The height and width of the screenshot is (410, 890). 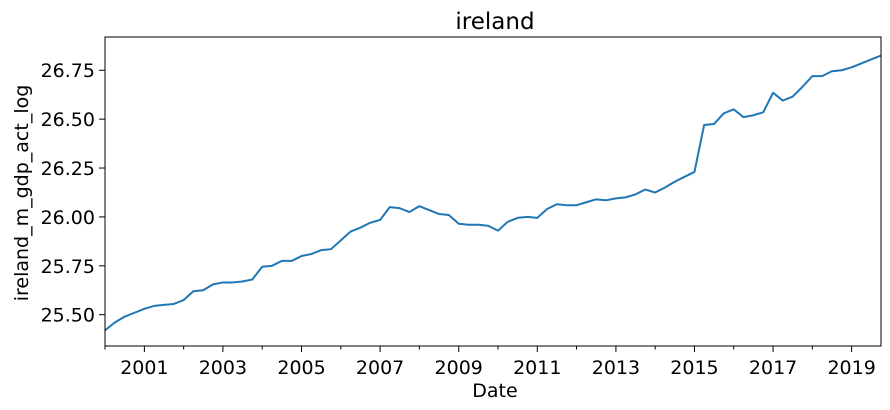 What do you see at coordinates (144, 368) in the screenshot?
I see `x-tick-label: 2001` at bounding box center [144, 368].